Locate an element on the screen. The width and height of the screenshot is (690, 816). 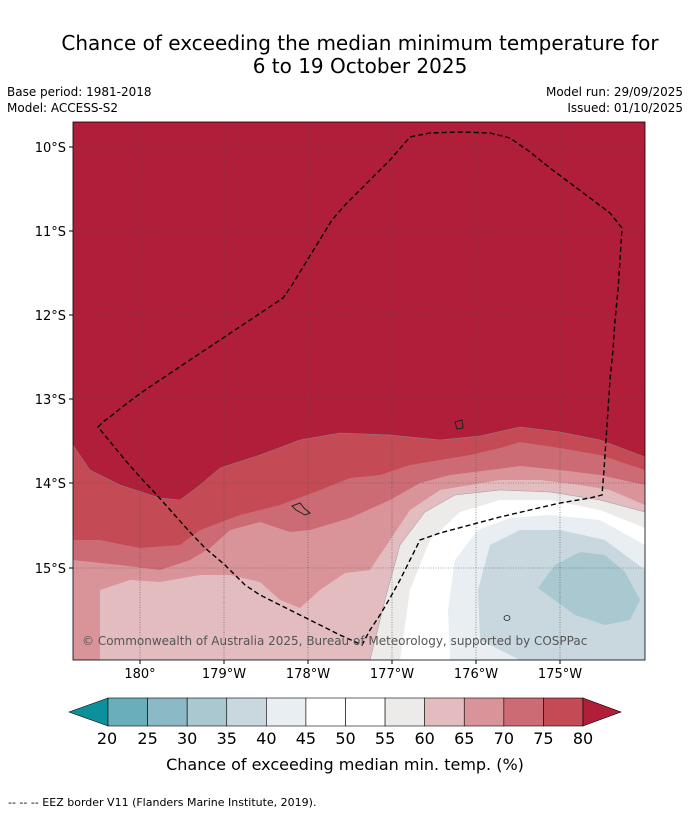
colorbar-tick-label: 65 is located at coordinates (464, 738).